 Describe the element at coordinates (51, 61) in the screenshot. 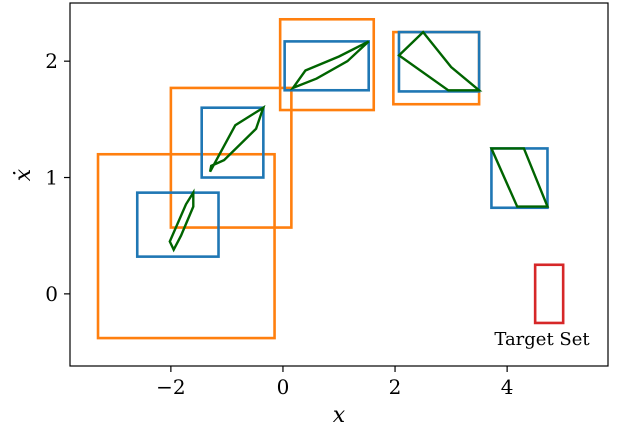

I see `y-tick-label-2: 2` at that location.